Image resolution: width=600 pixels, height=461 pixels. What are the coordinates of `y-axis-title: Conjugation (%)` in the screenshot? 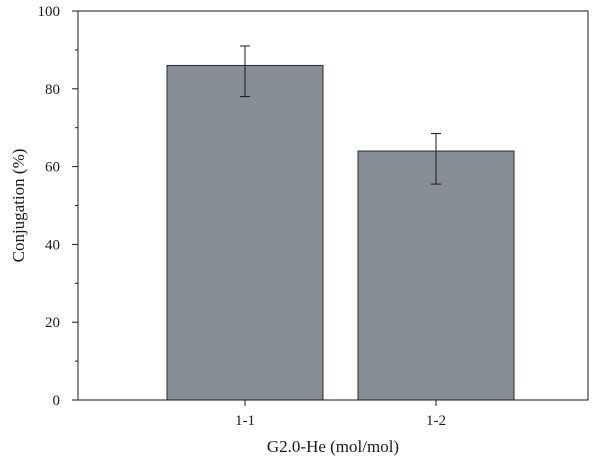 It's located at (18, 206).